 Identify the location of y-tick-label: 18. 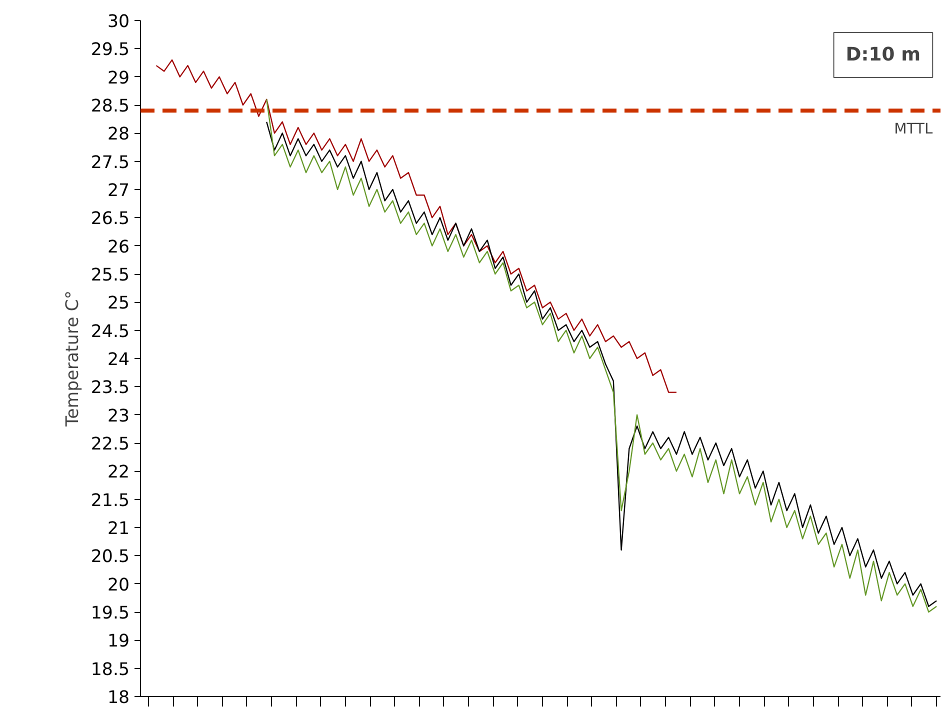
(118, 698).